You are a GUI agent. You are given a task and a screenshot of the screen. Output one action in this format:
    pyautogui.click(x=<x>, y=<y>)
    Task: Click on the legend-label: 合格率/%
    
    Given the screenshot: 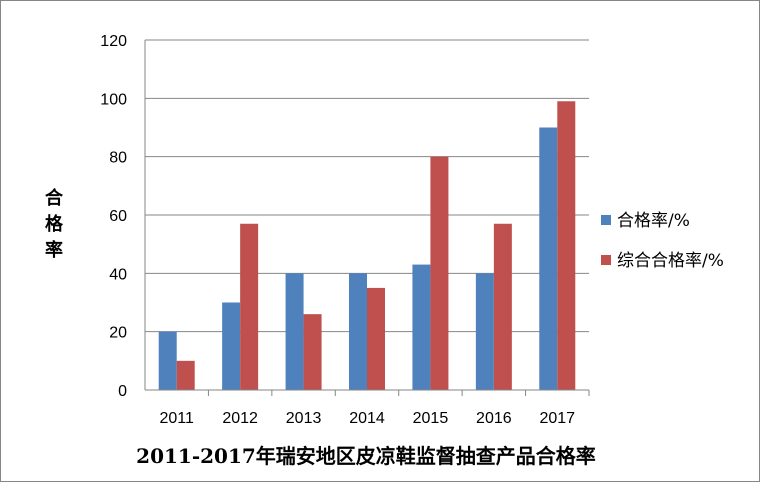 What is the action you would take?
    pyautogui.click(x=653, y=221)
    